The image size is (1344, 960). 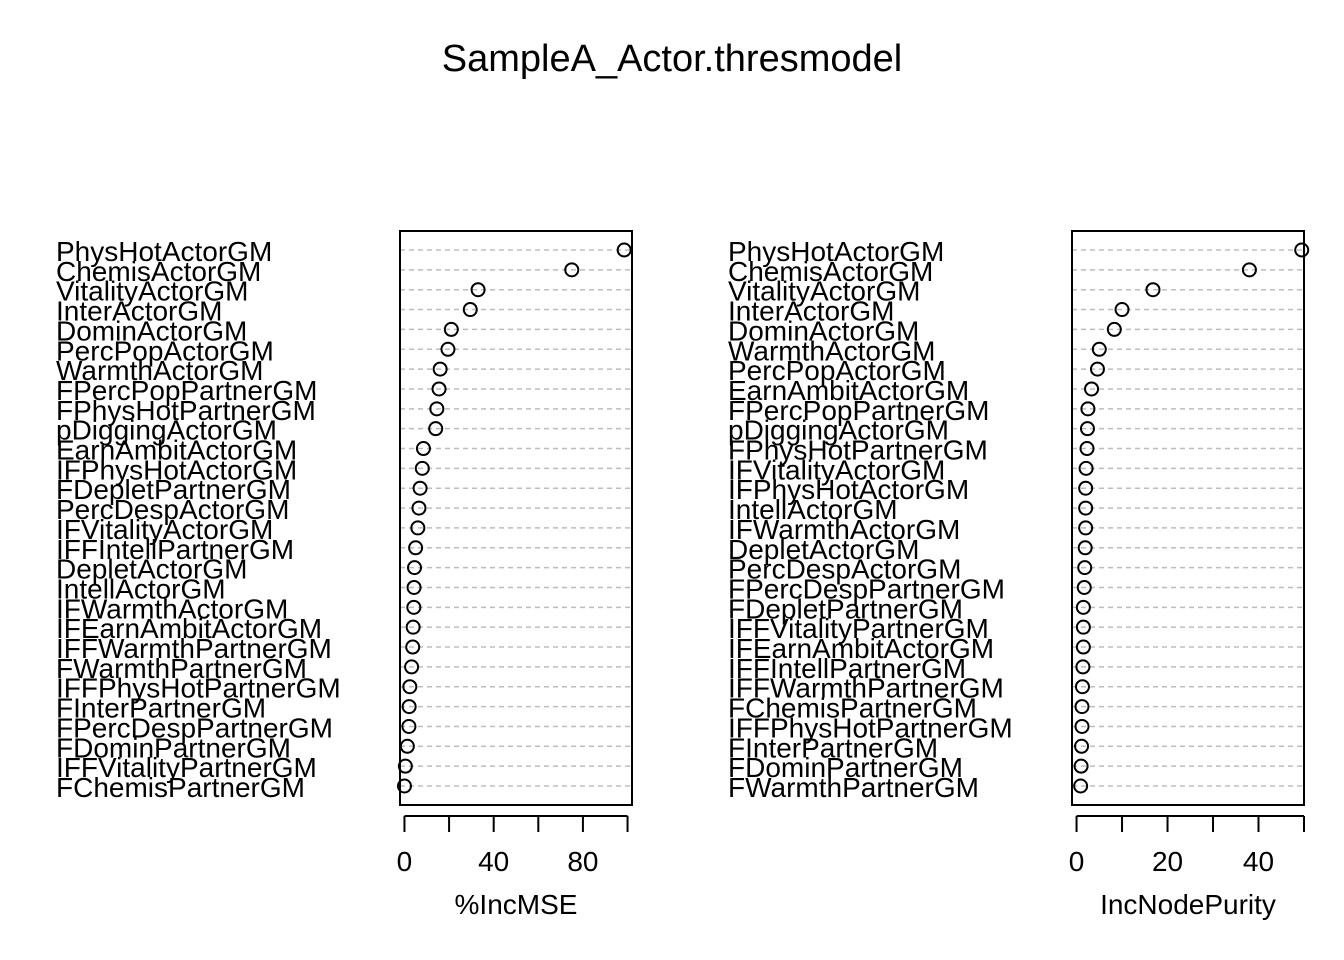 I want to click on x-axis-label: IncNodePurity, so click(x=1188, y=904).